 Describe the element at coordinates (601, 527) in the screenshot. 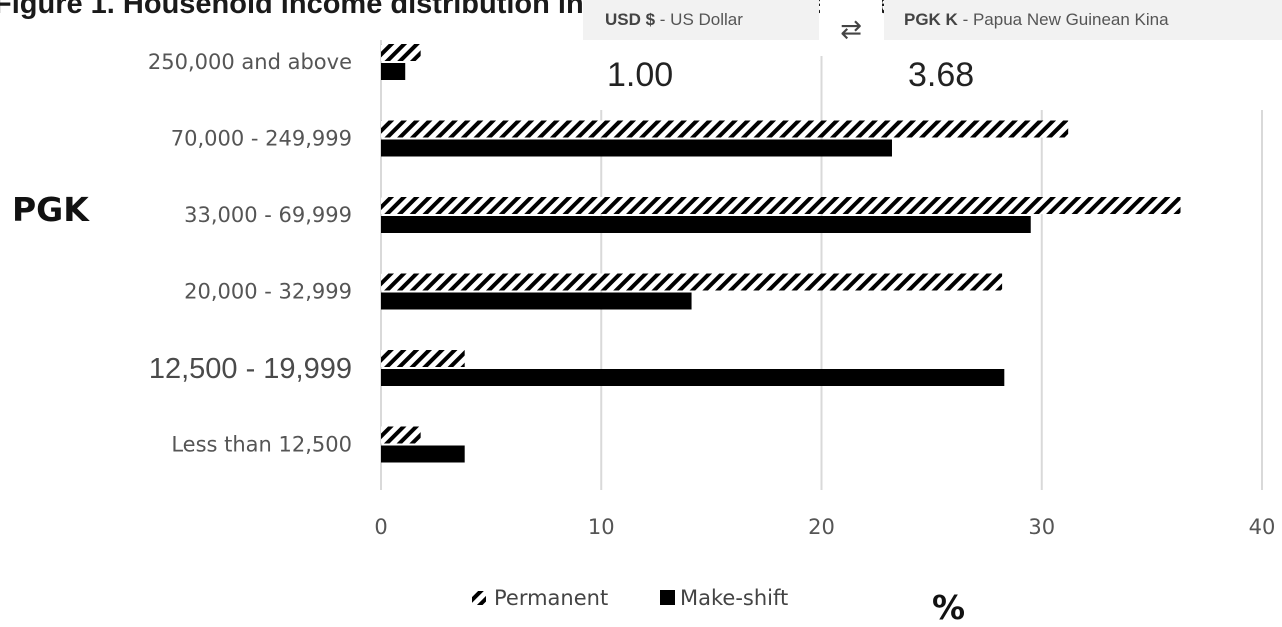

I see `x-tick-label: 10` at that location.